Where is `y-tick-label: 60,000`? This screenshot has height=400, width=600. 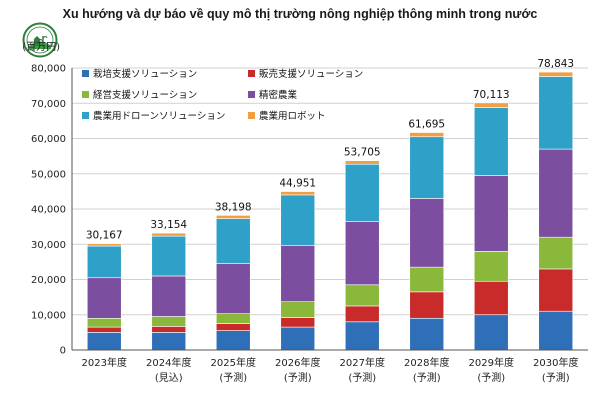
y-tick-label: 60,000 is located at coordinates (48, 139).